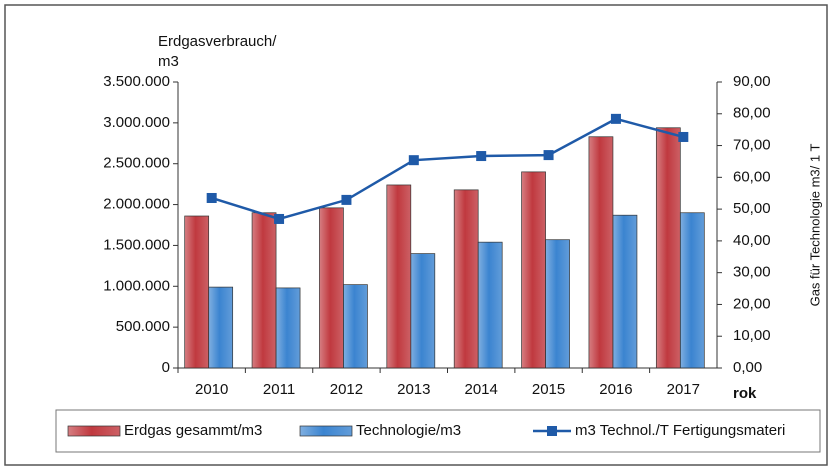 This screenshot has width=832, height=470. What do you see at coordinates (752, 113) in the screenshot?
I see `y2-tick-label: 80,00` at bounding box center [752, 113].